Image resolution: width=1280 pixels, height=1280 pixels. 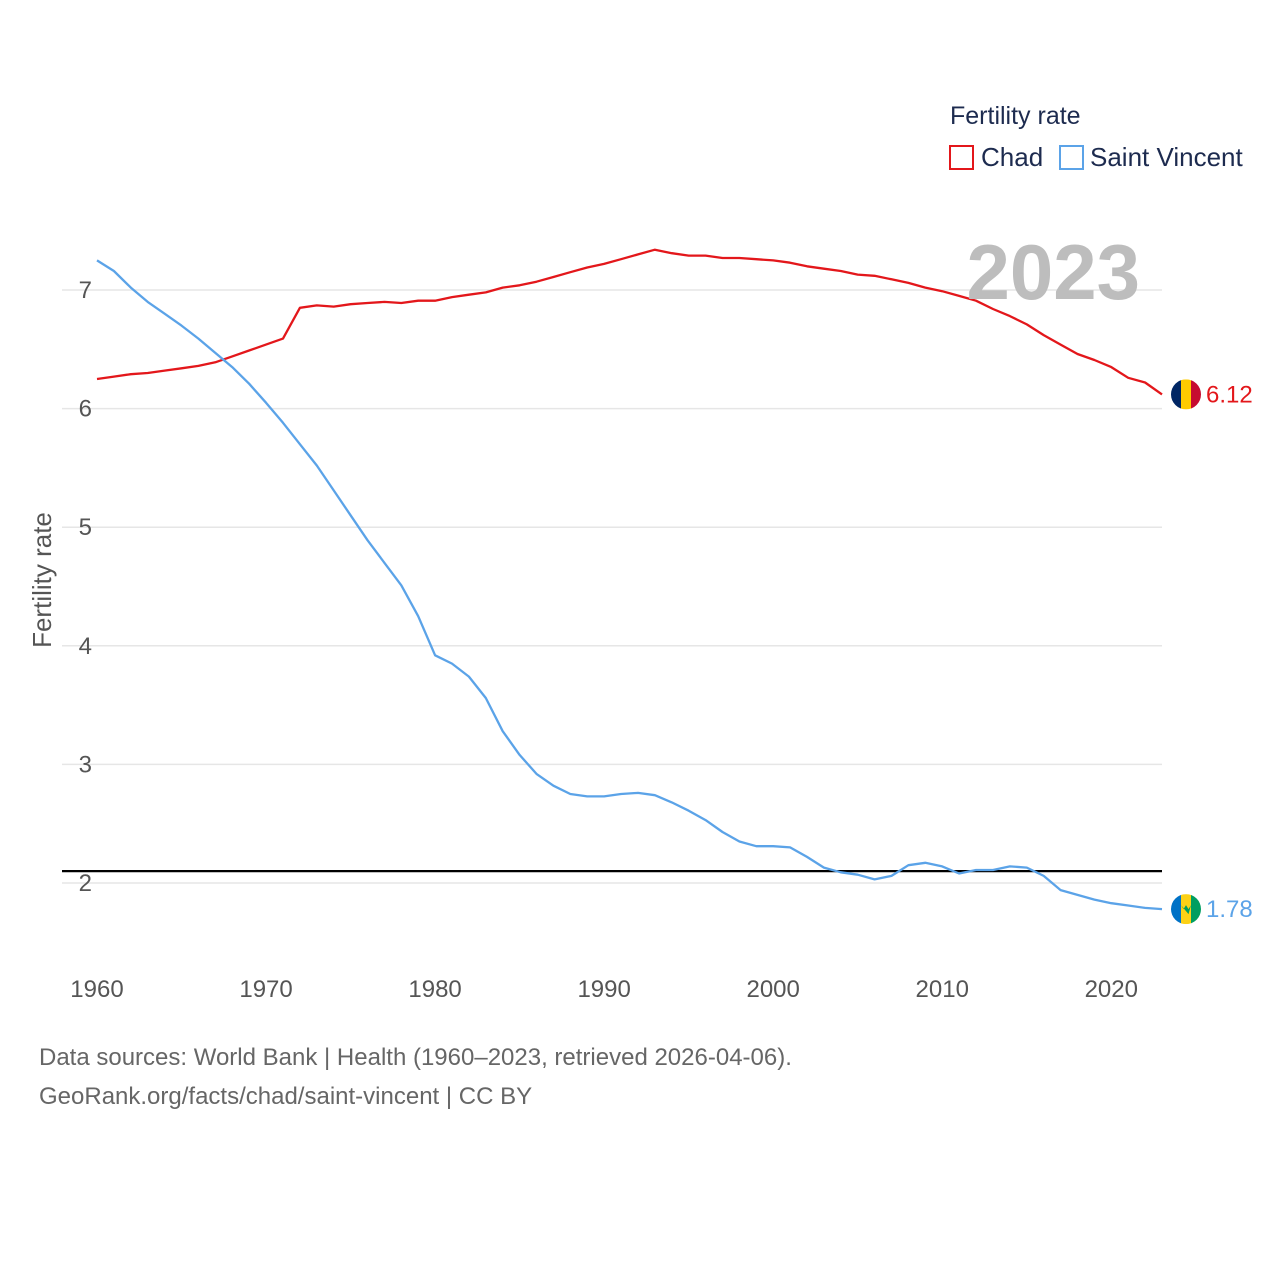 What do you see at coordinates (942, 989) in the screenshot?
I see `x-tick-label: 2010` at bounding box center [942, 989].